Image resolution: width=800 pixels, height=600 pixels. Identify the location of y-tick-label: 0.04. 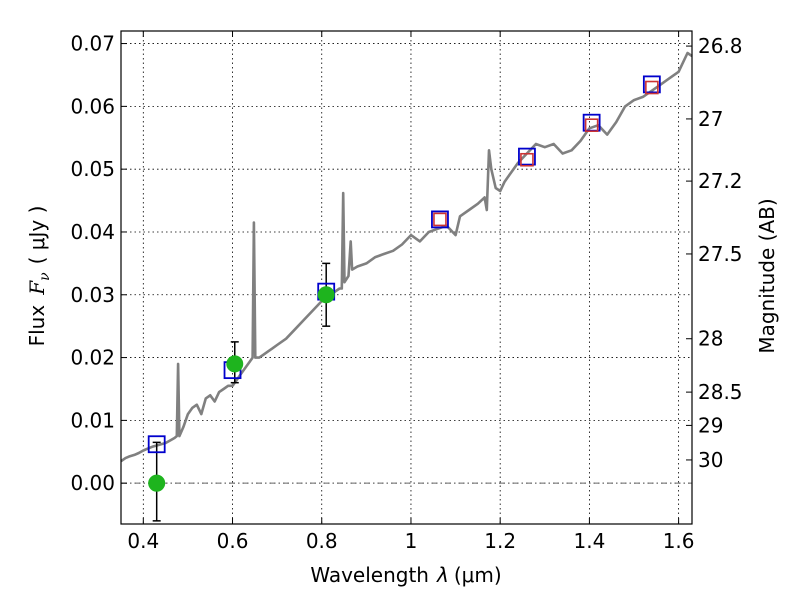
(92, 232).